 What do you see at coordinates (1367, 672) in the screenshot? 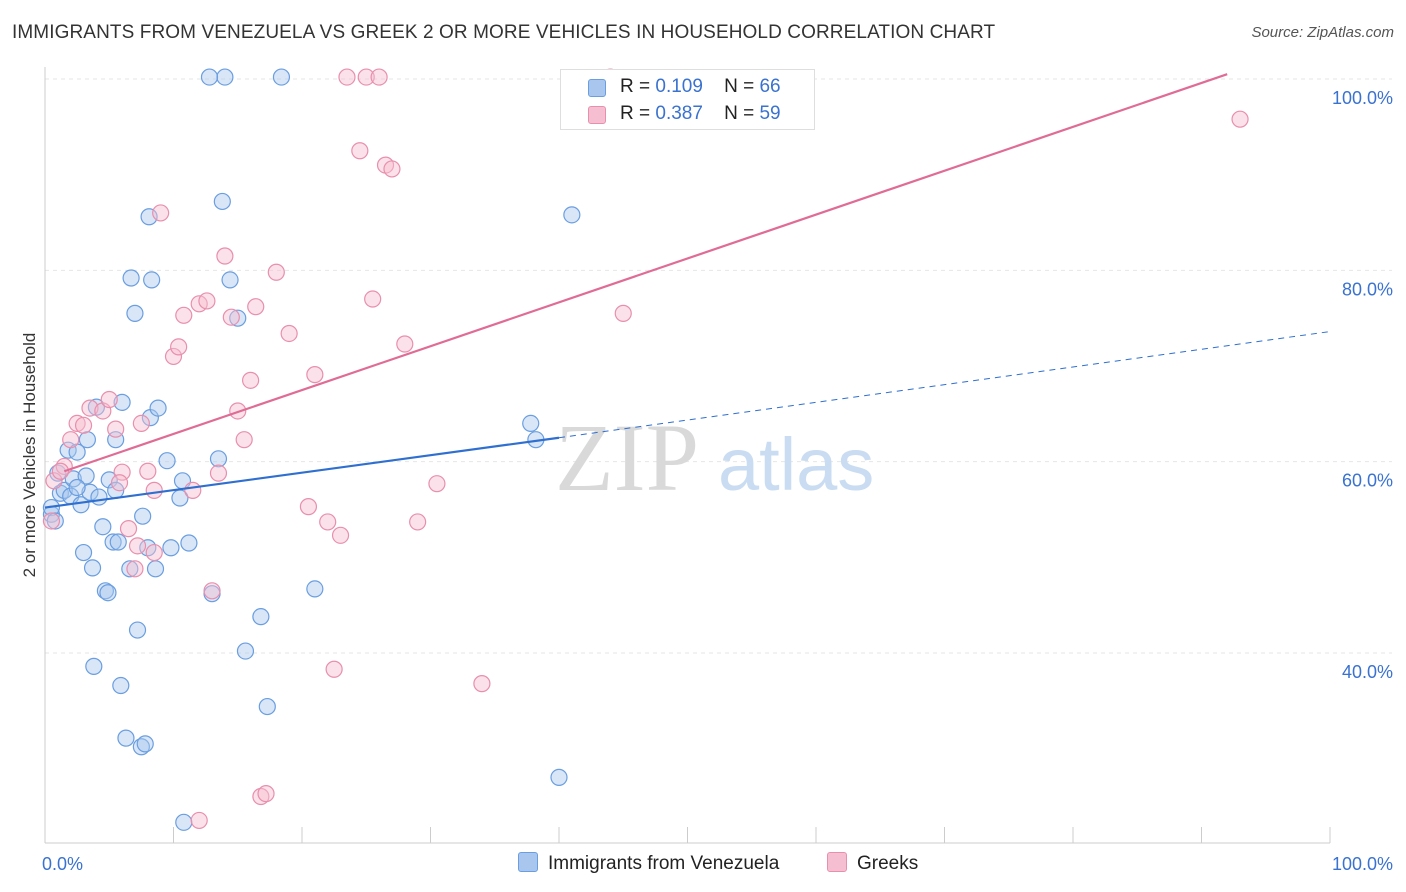
I see `y-tick-label: 40.0%` at bounding box center [1367, 672].